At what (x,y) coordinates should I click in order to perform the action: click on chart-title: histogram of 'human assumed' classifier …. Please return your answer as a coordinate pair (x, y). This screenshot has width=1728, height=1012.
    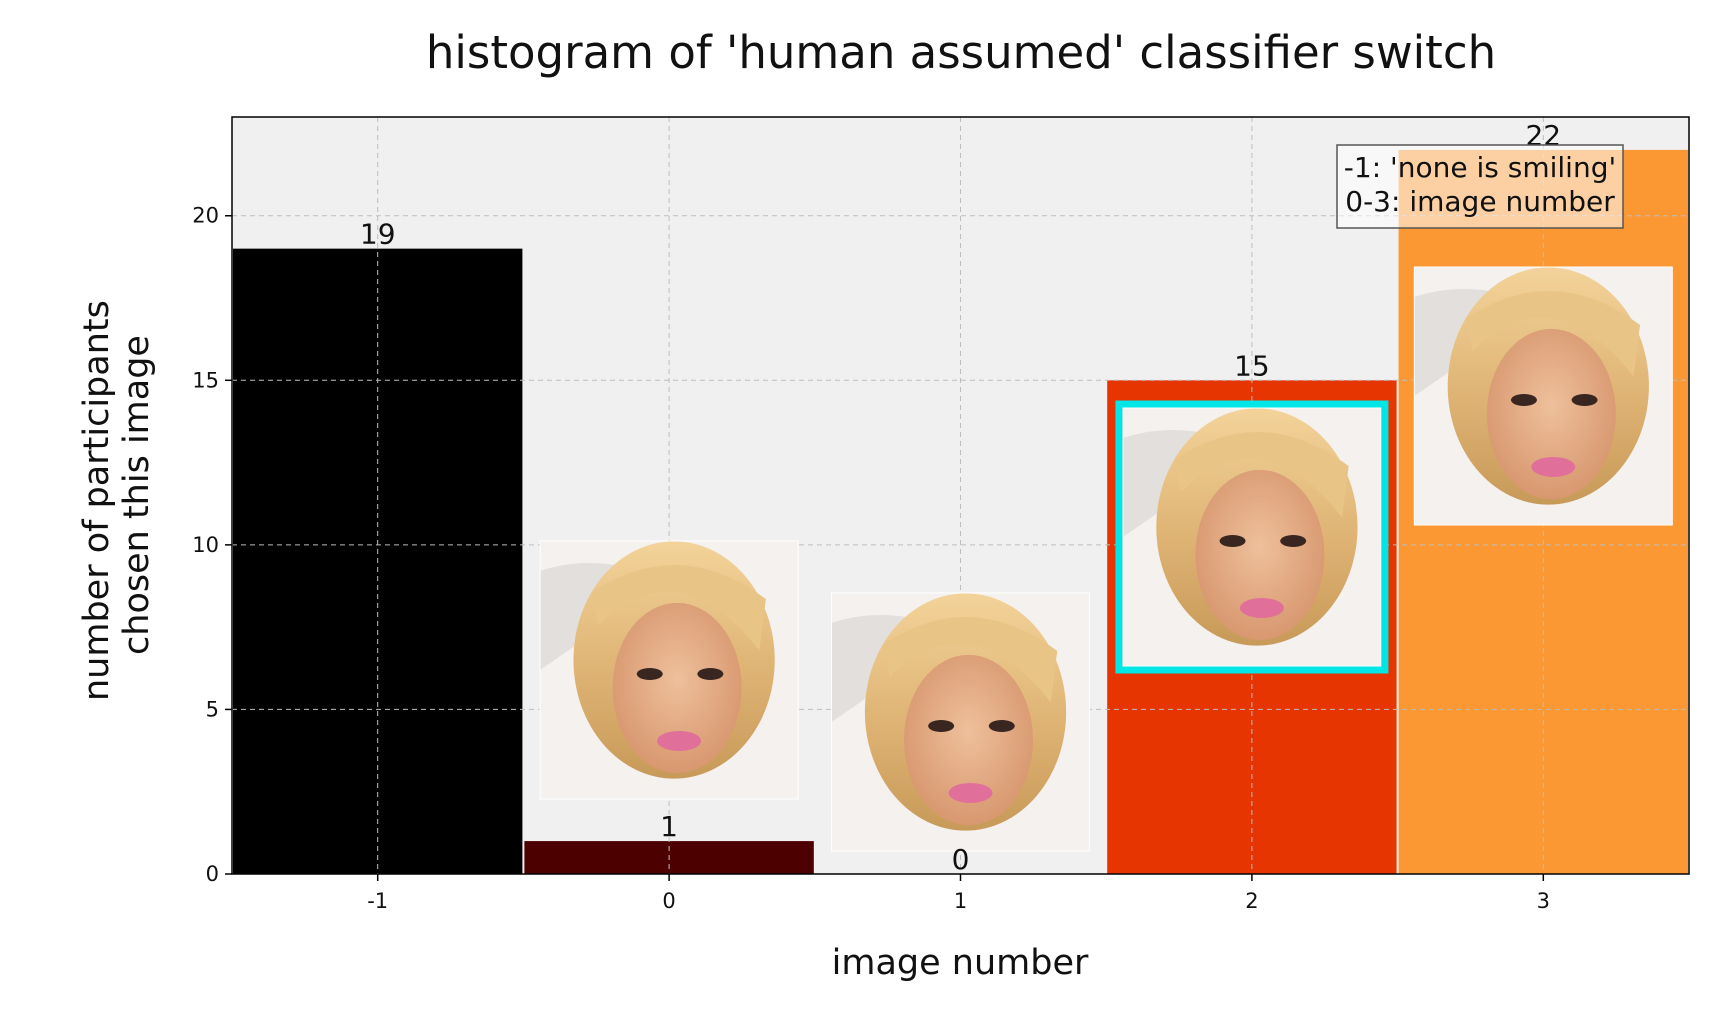
    Looking at the image, I should click on (961, 52).